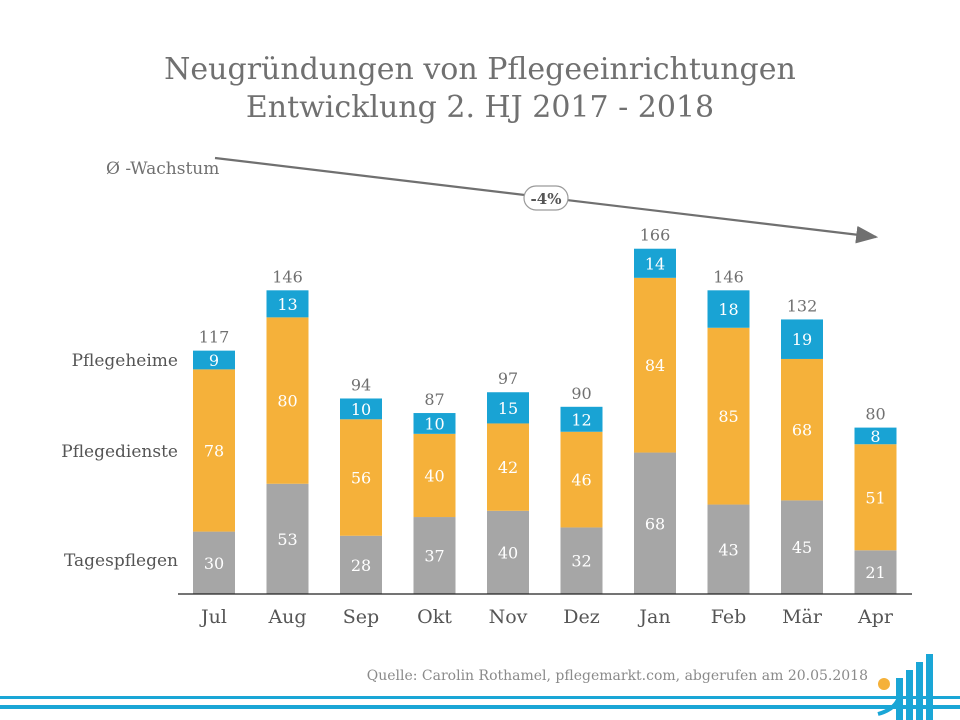 The image size is (960, 720). I want to click on trend-value: -4%, so click(546, 199).